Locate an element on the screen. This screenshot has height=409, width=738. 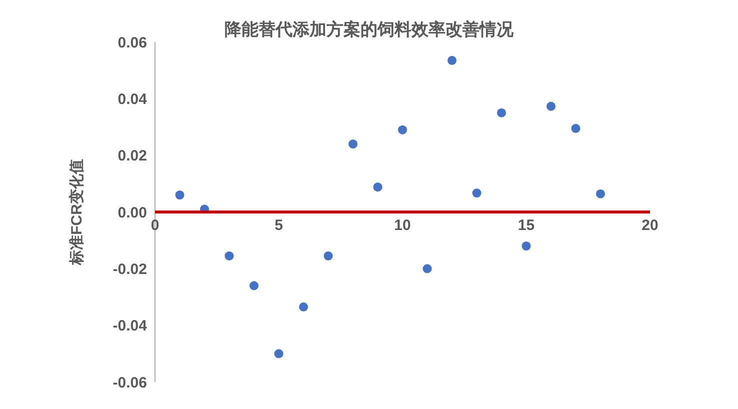
y-tick-label: -0.02 is located at coordinates (129, 269).